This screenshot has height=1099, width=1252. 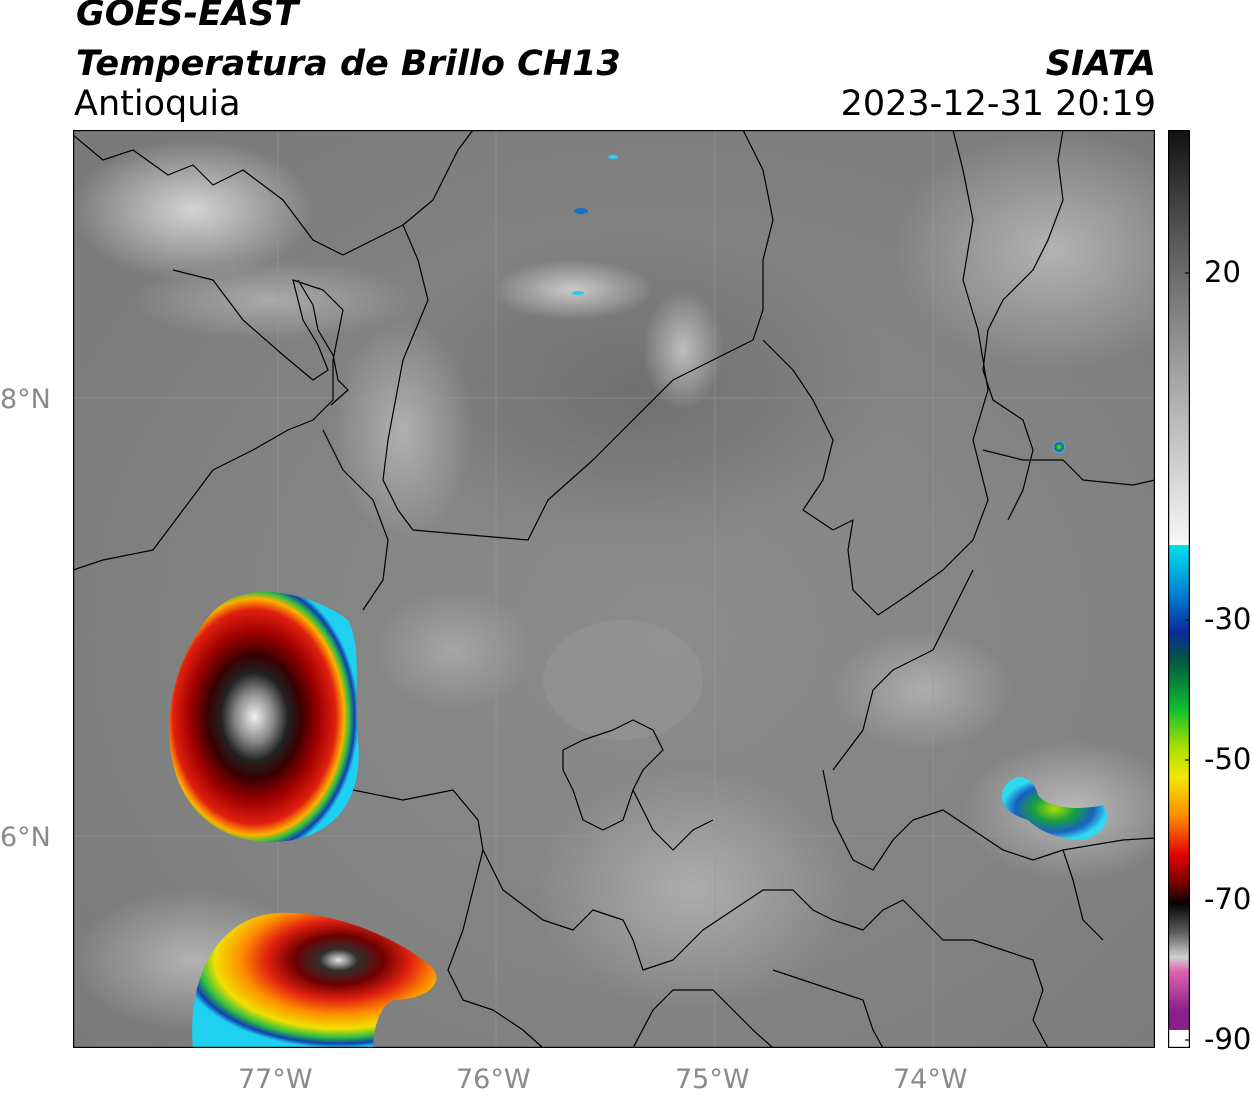 What do you see at coordinates (275, 1079) in the screenshot?
I see `lon-tick-77w: 77°W` at bounding box center [275, 1079].